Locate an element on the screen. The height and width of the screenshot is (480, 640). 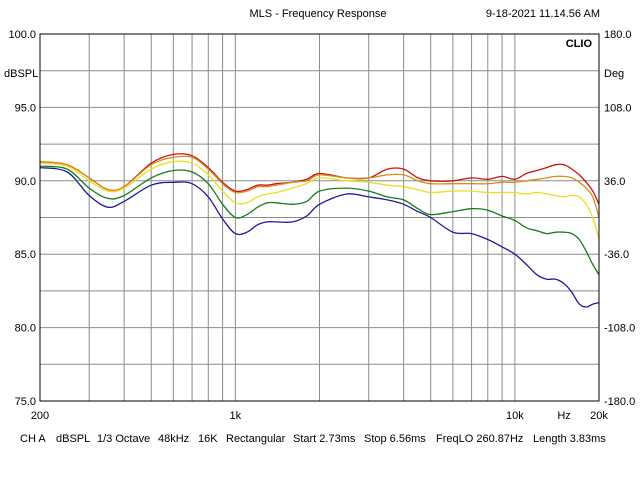
y-tick-right: 36.0 is located at coordinates (614, 182).